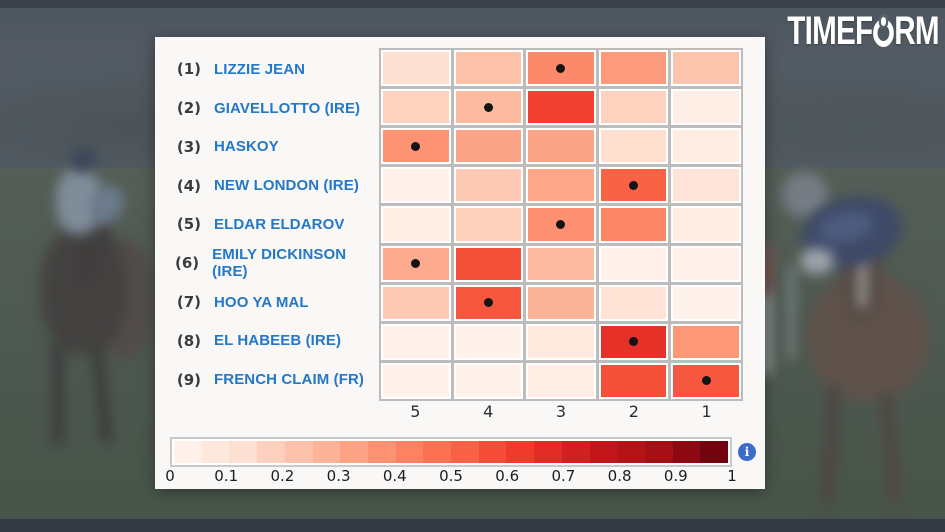 Image resolution: width=945 pixels, height=532 pixels. I want to click on colorbar-tick-label: 0.8, so click(619, 476).